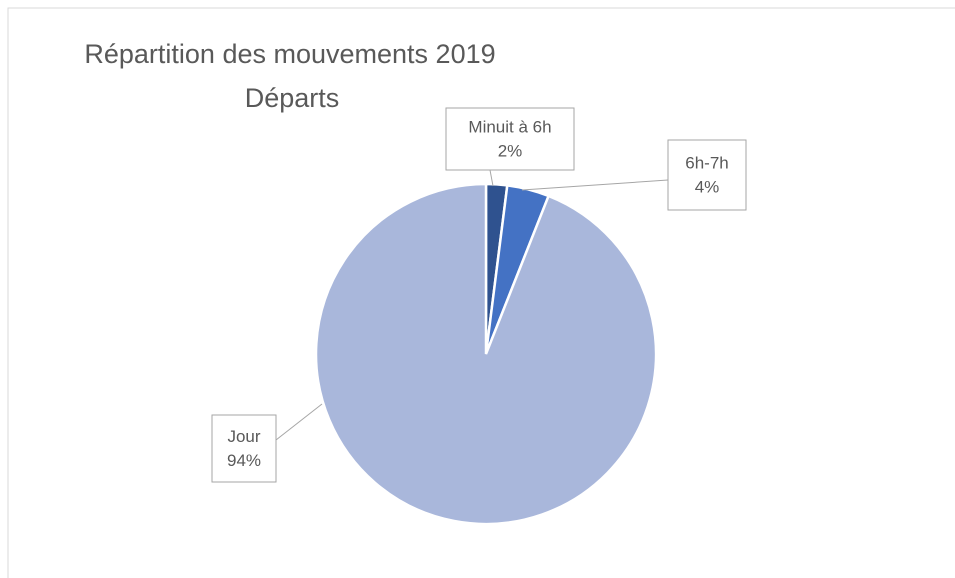 Image resolution: width=955 pixels, height=578 pixels. What do you see at coordinates (244, 460) in the screenshot?
I see `value-label: 94%` at bounding box center [244, 460].